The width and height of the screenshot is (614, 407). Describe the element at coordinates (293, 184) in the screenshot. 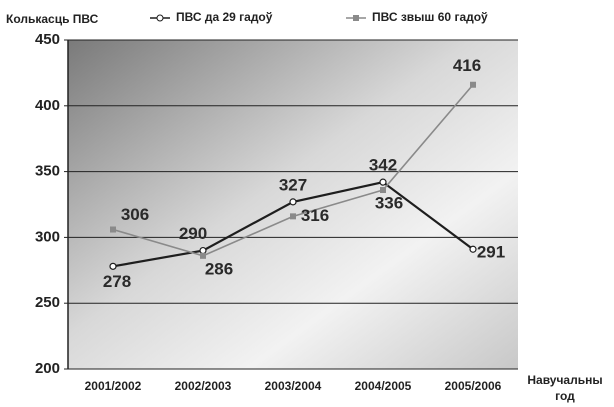

I see `data-label: 327` at that location.